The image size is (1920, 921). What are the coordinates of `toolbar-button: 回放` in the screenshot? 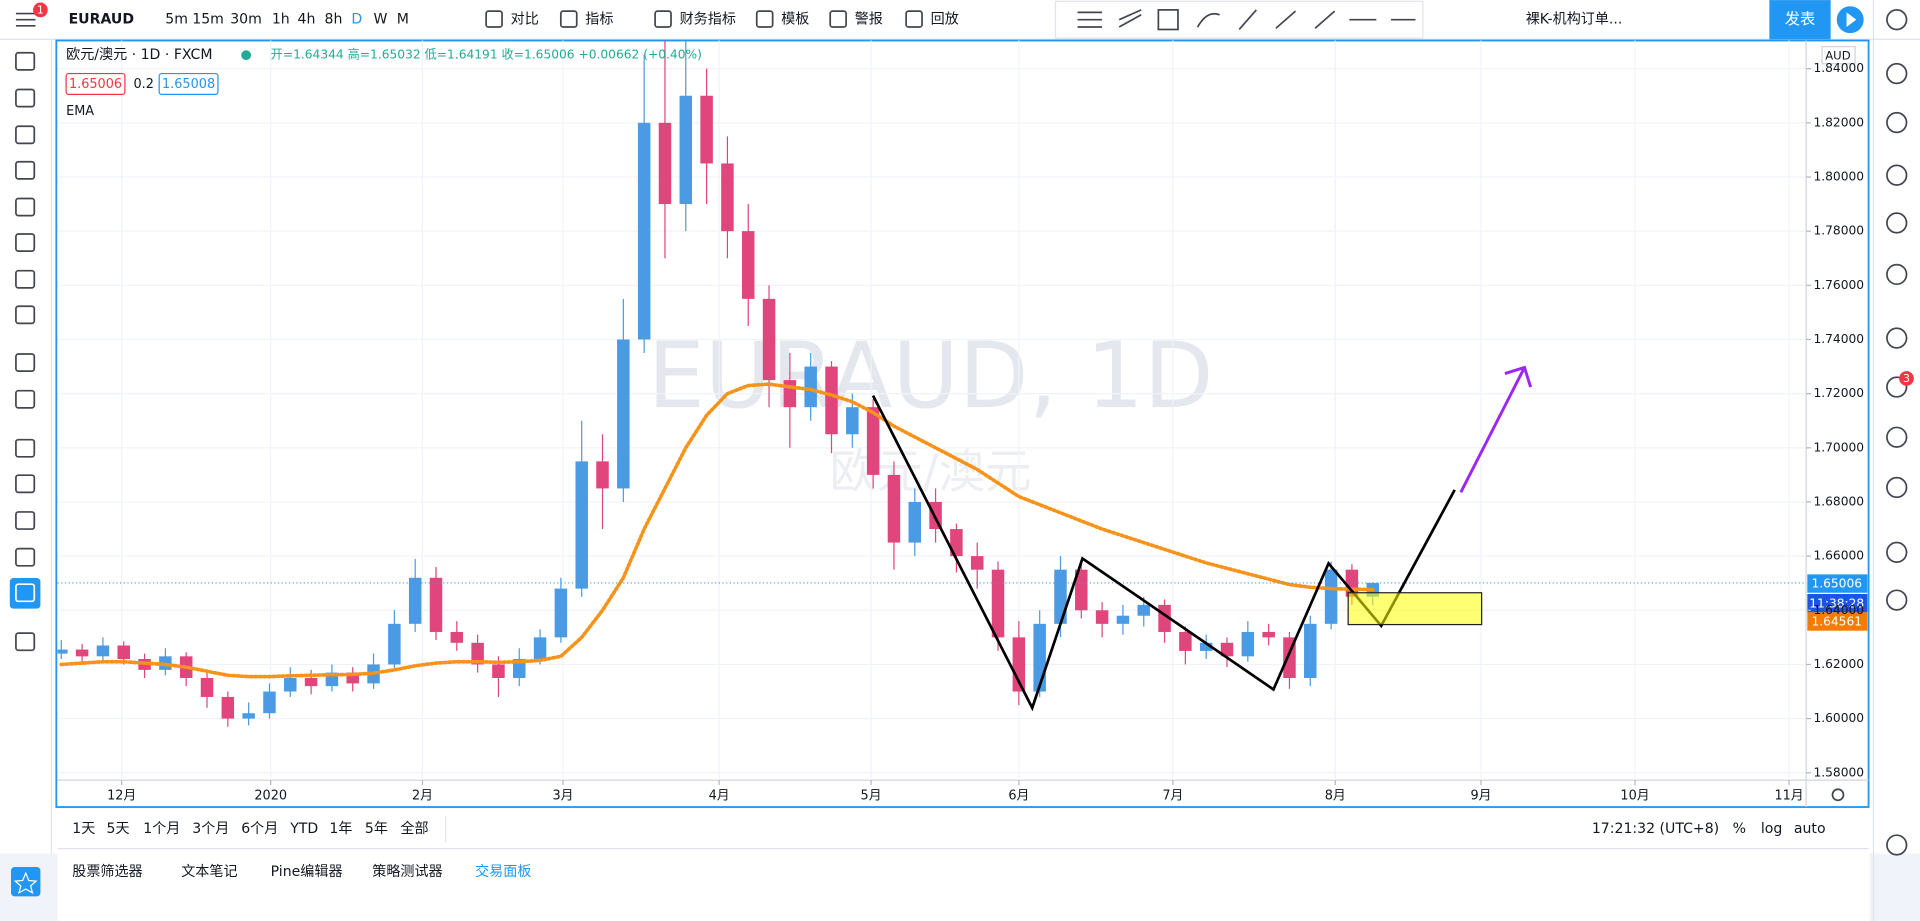 It's located at (945, 20).